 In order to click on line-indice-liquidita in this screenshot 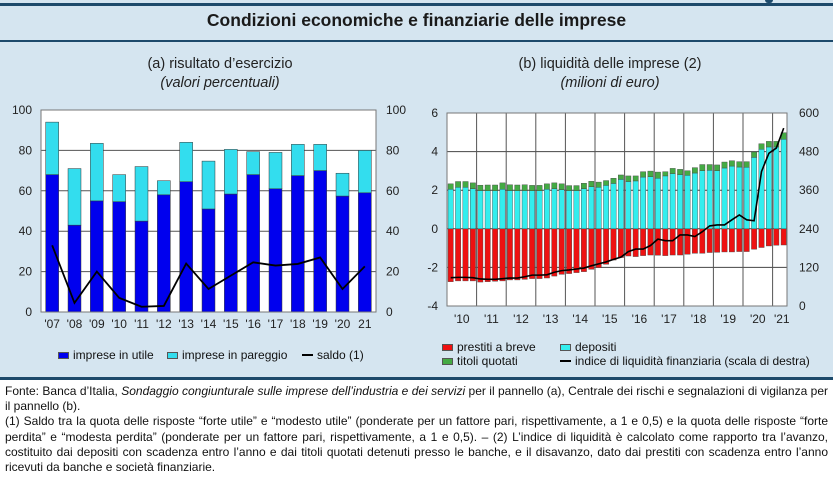, I will do `click(617, 204)`.